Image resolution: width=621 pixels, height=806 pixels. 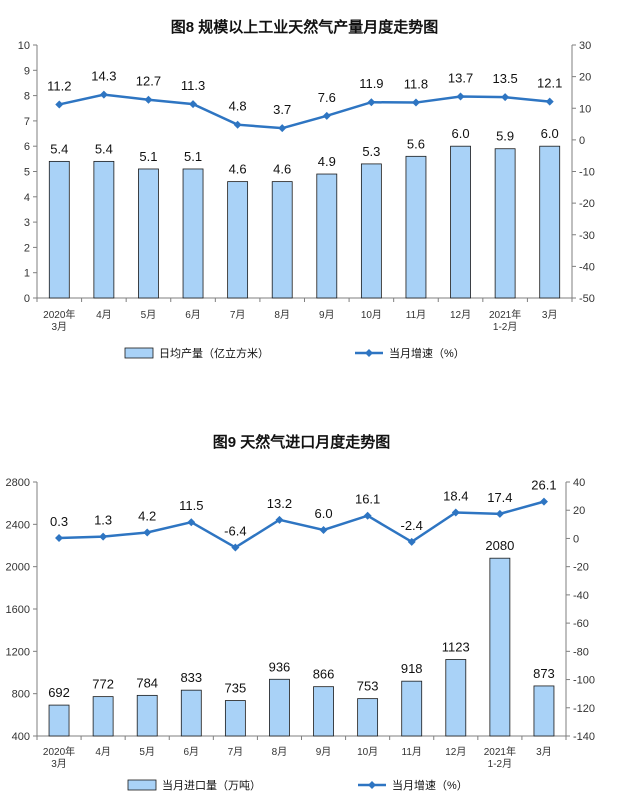 What do you see at coordinates (214, 353) in the screenshot?
I see `legend-bar-label: 日均产量（亿立方米）` at bounding box center [214, 353].